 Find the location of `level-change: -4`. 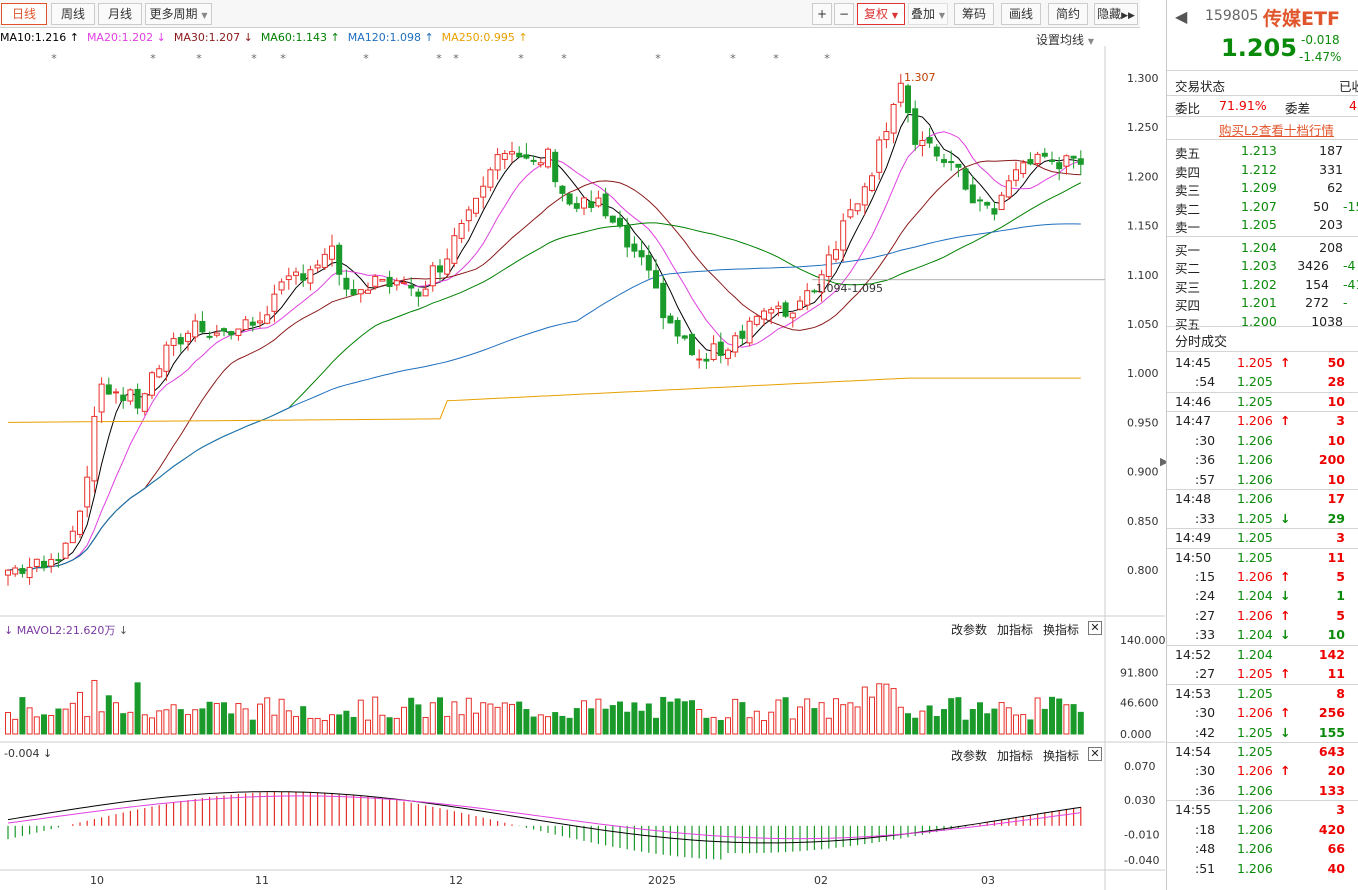

level-change: -4 is located at coordinates (1349, 265).